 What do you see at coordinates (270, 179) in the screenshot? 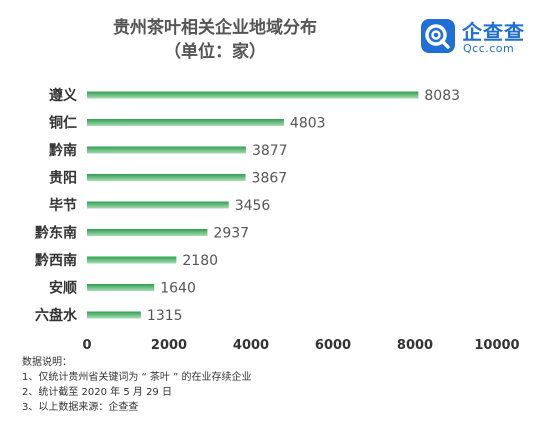
I see `bar-value-label: 3867` at bounding box center [270, 179].